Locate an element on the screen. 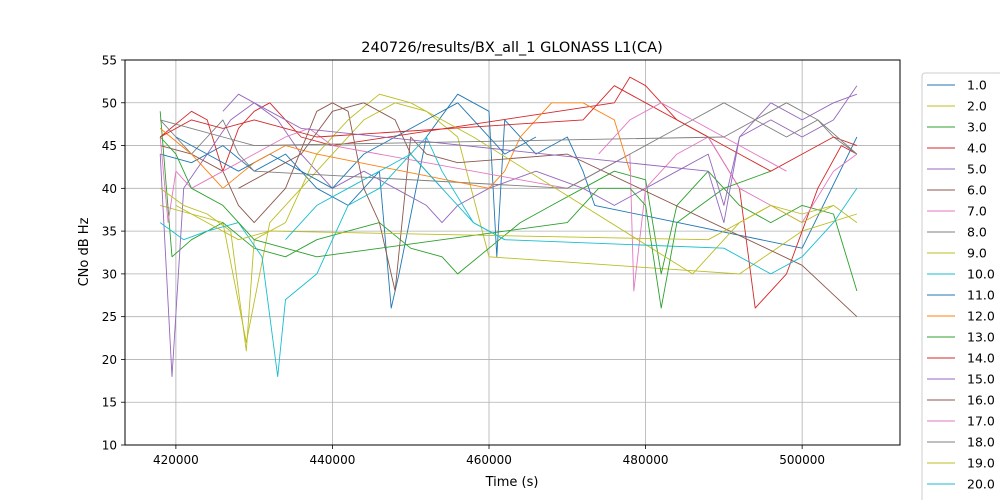 The height and width of the screenshot is (500, 1000). y-axis-ticks: 10 15 20 25 30 35 40 45 50 55 is located at coordinates (113, 253).